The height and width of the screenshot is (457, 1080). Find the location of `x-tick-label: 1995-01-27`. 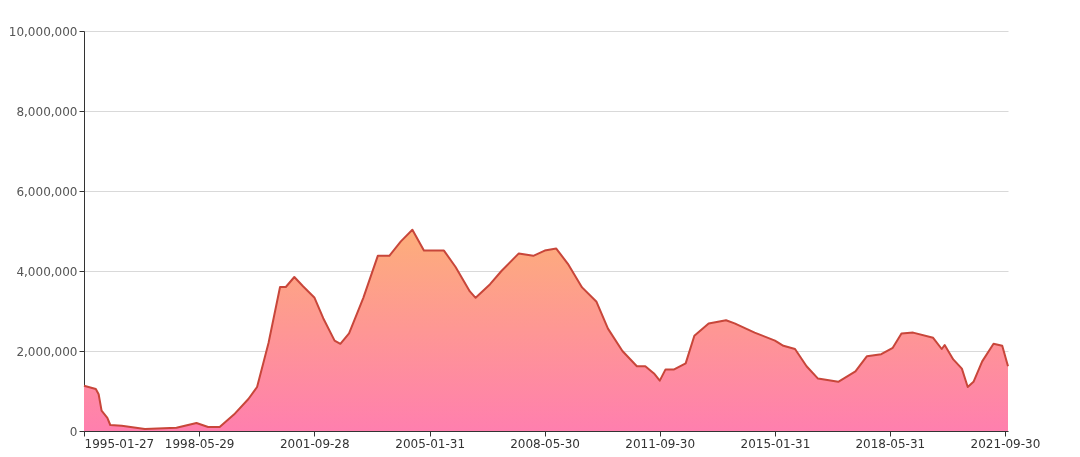

x-tick-label: 1995-01-27 is located at coordinates (119, 443).